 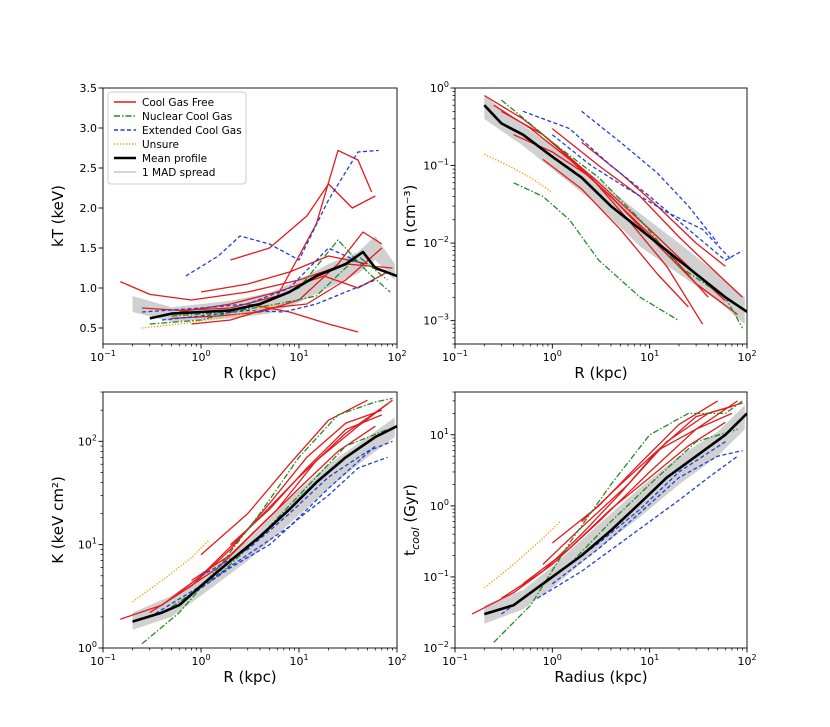 What do you see at coordinates (298, 660) in the screenshot?
I see `k-x-tick-label-2: 10¹` at bounding box center [298, 660].